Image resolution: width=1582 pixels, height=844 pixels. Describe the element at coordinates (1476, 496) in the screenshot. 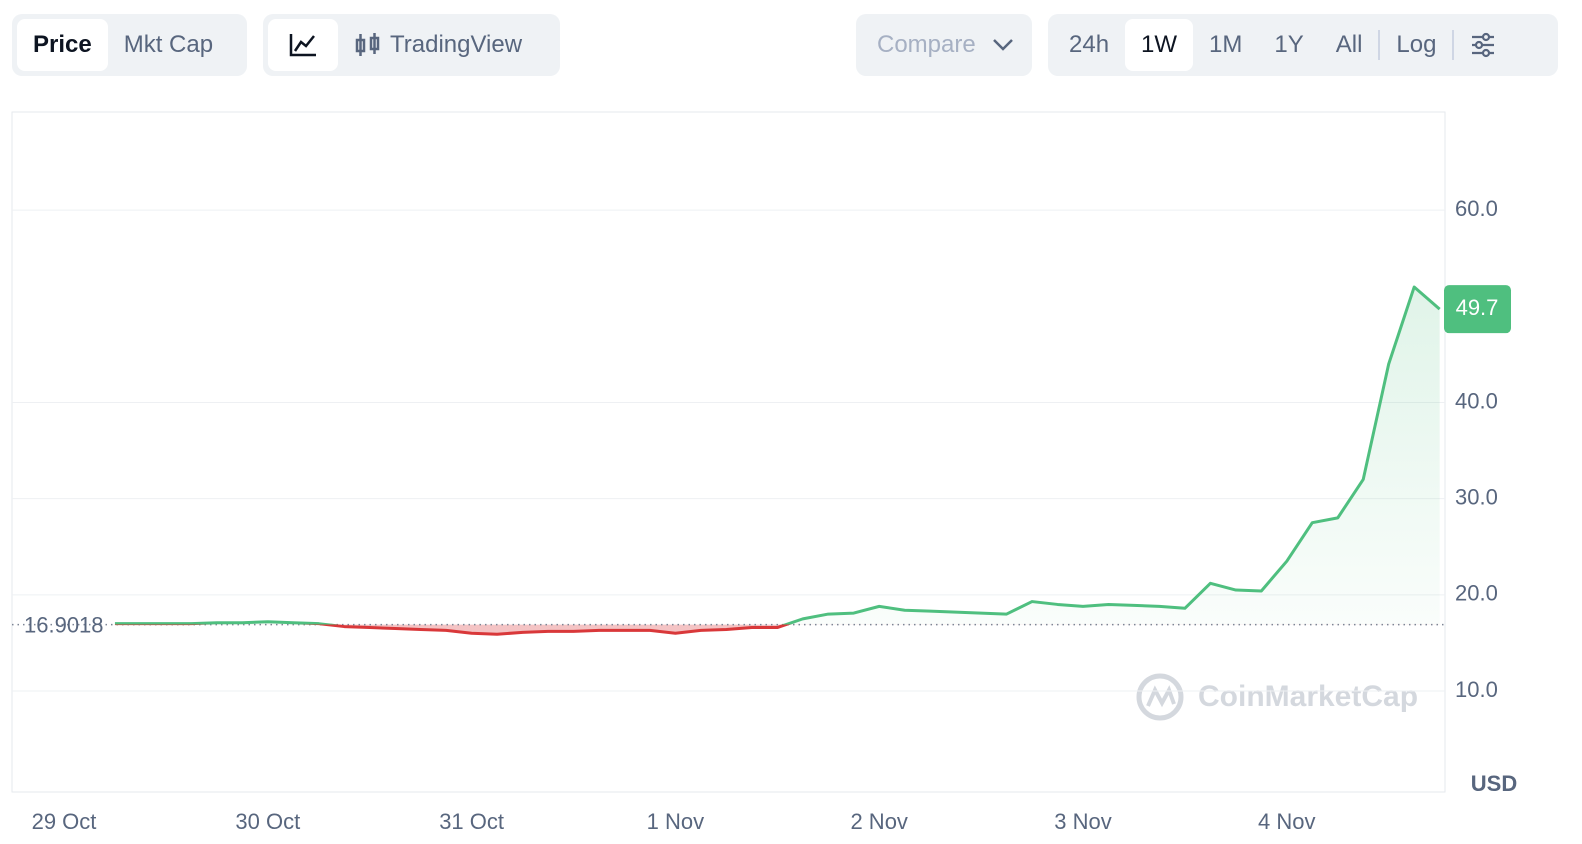

I see `y-tick-label: 30.0` at that location.